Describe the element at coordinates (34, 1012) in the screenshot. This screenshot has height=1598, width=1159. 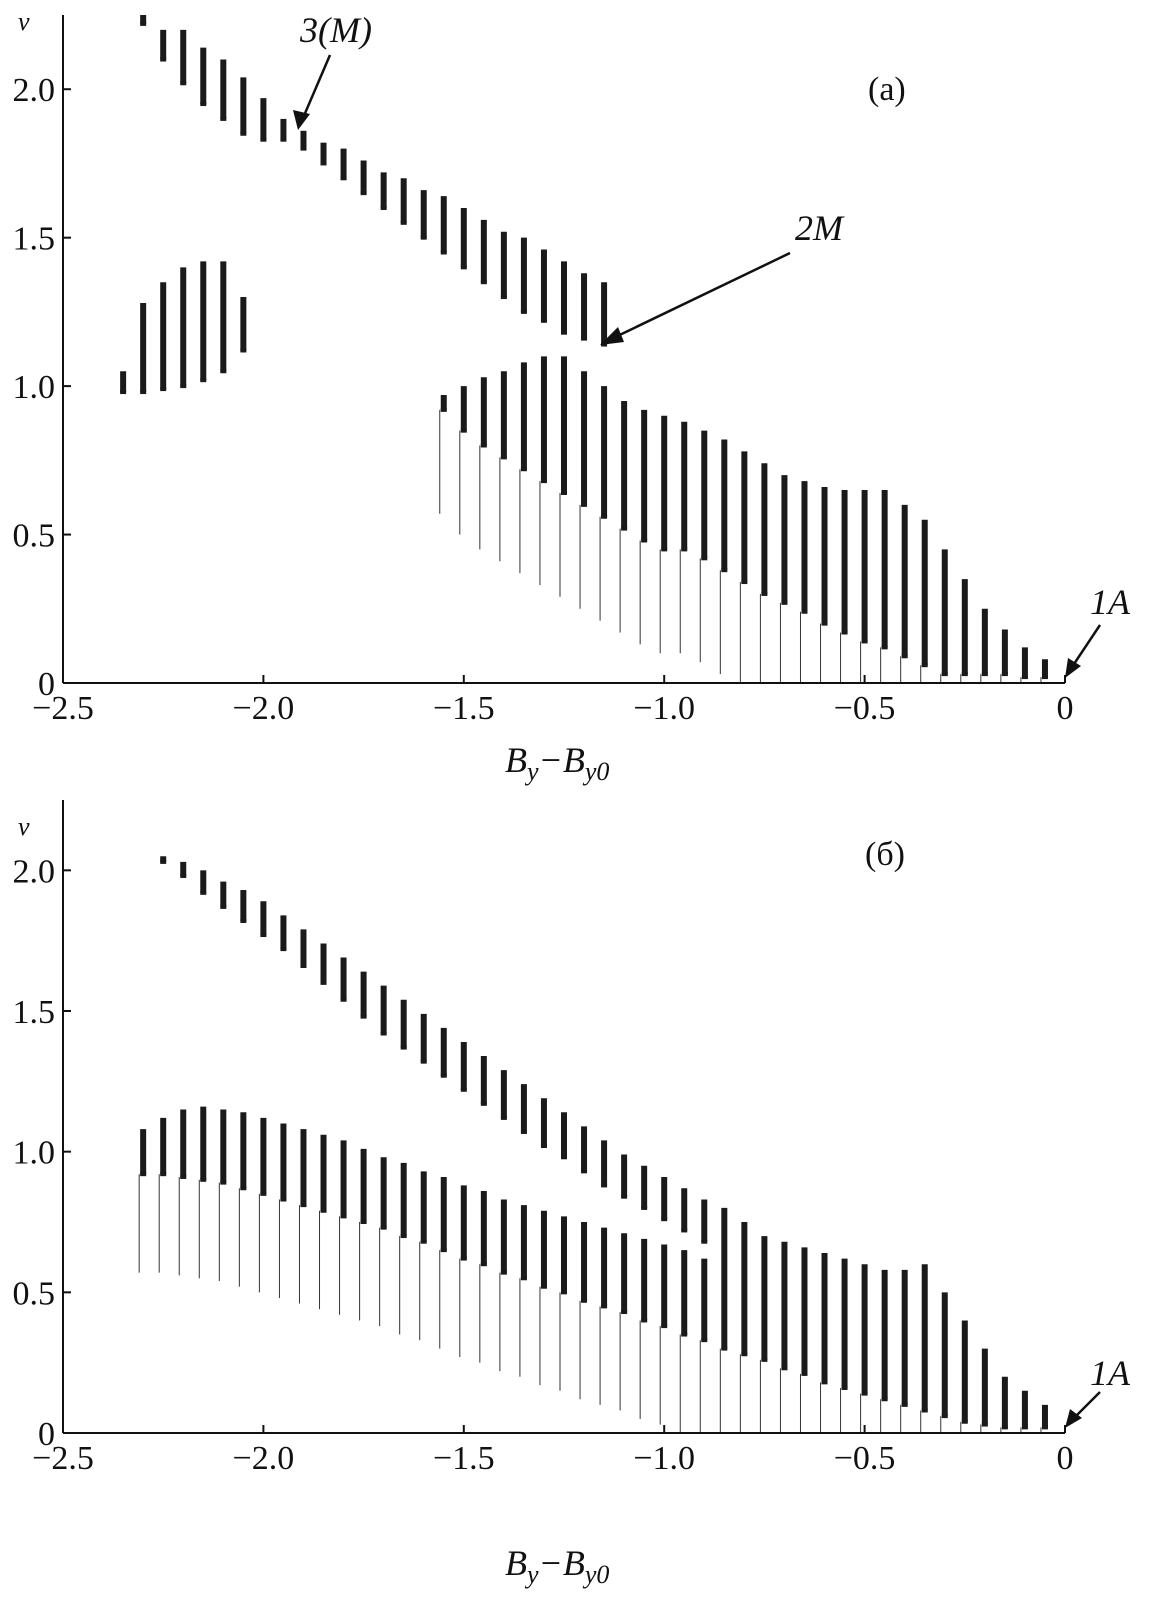
I see `y-tick-label: 1.5` at that location.